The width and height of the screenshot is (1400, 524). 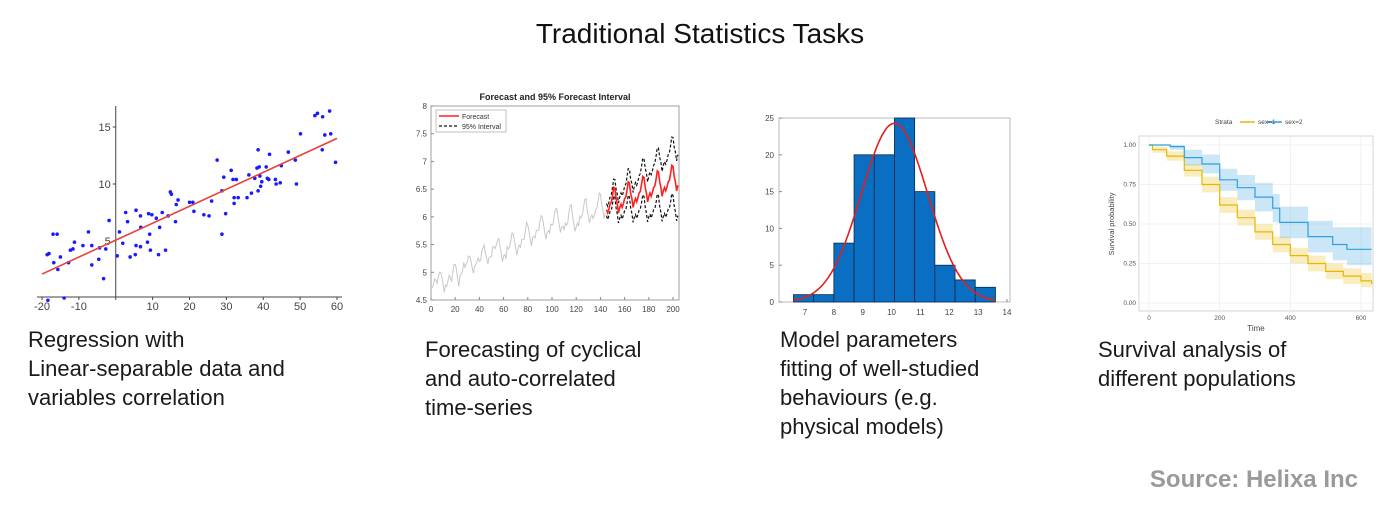 I want to click on x-tick-label: 20, so click(x=189, y=307).